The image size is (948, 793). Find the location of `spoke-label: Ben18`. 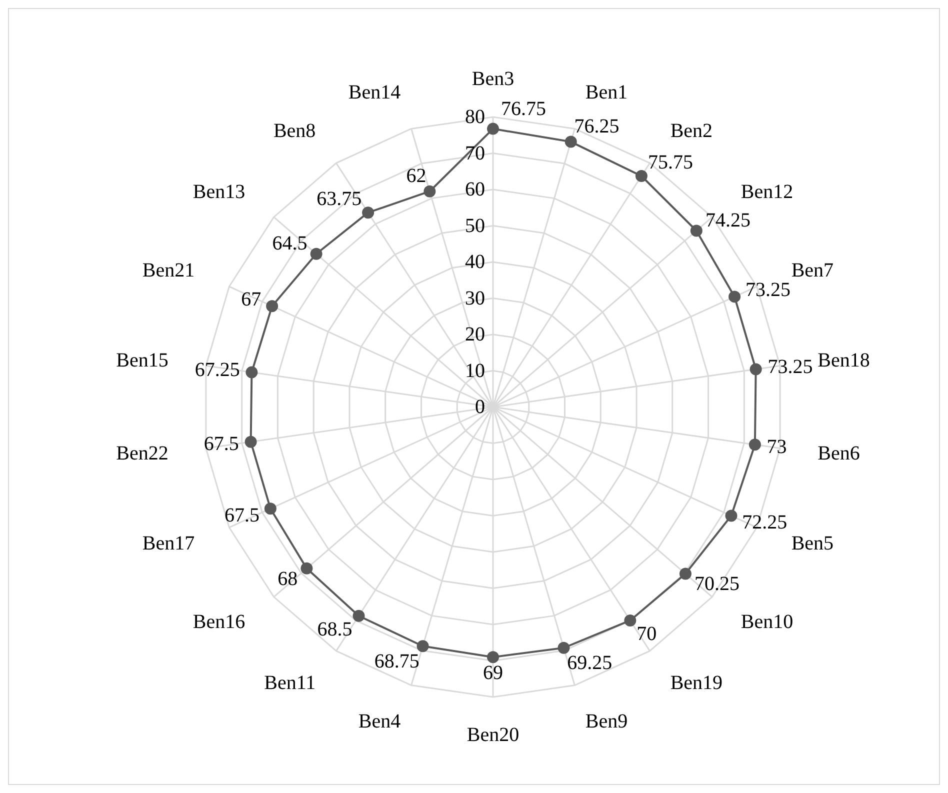

spoke-label: Ben18 is located at coordinates (844, 360).